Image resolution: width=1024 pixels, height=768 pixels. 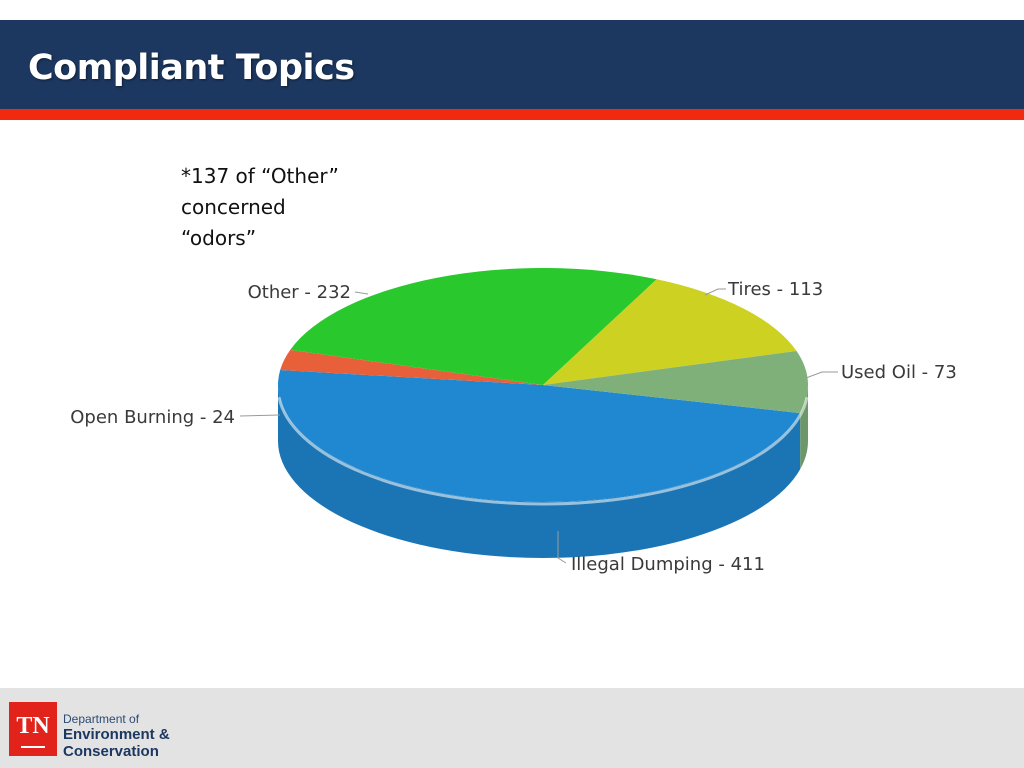 I want to click on leader-line-open-burning, so click(x=260, y=415).